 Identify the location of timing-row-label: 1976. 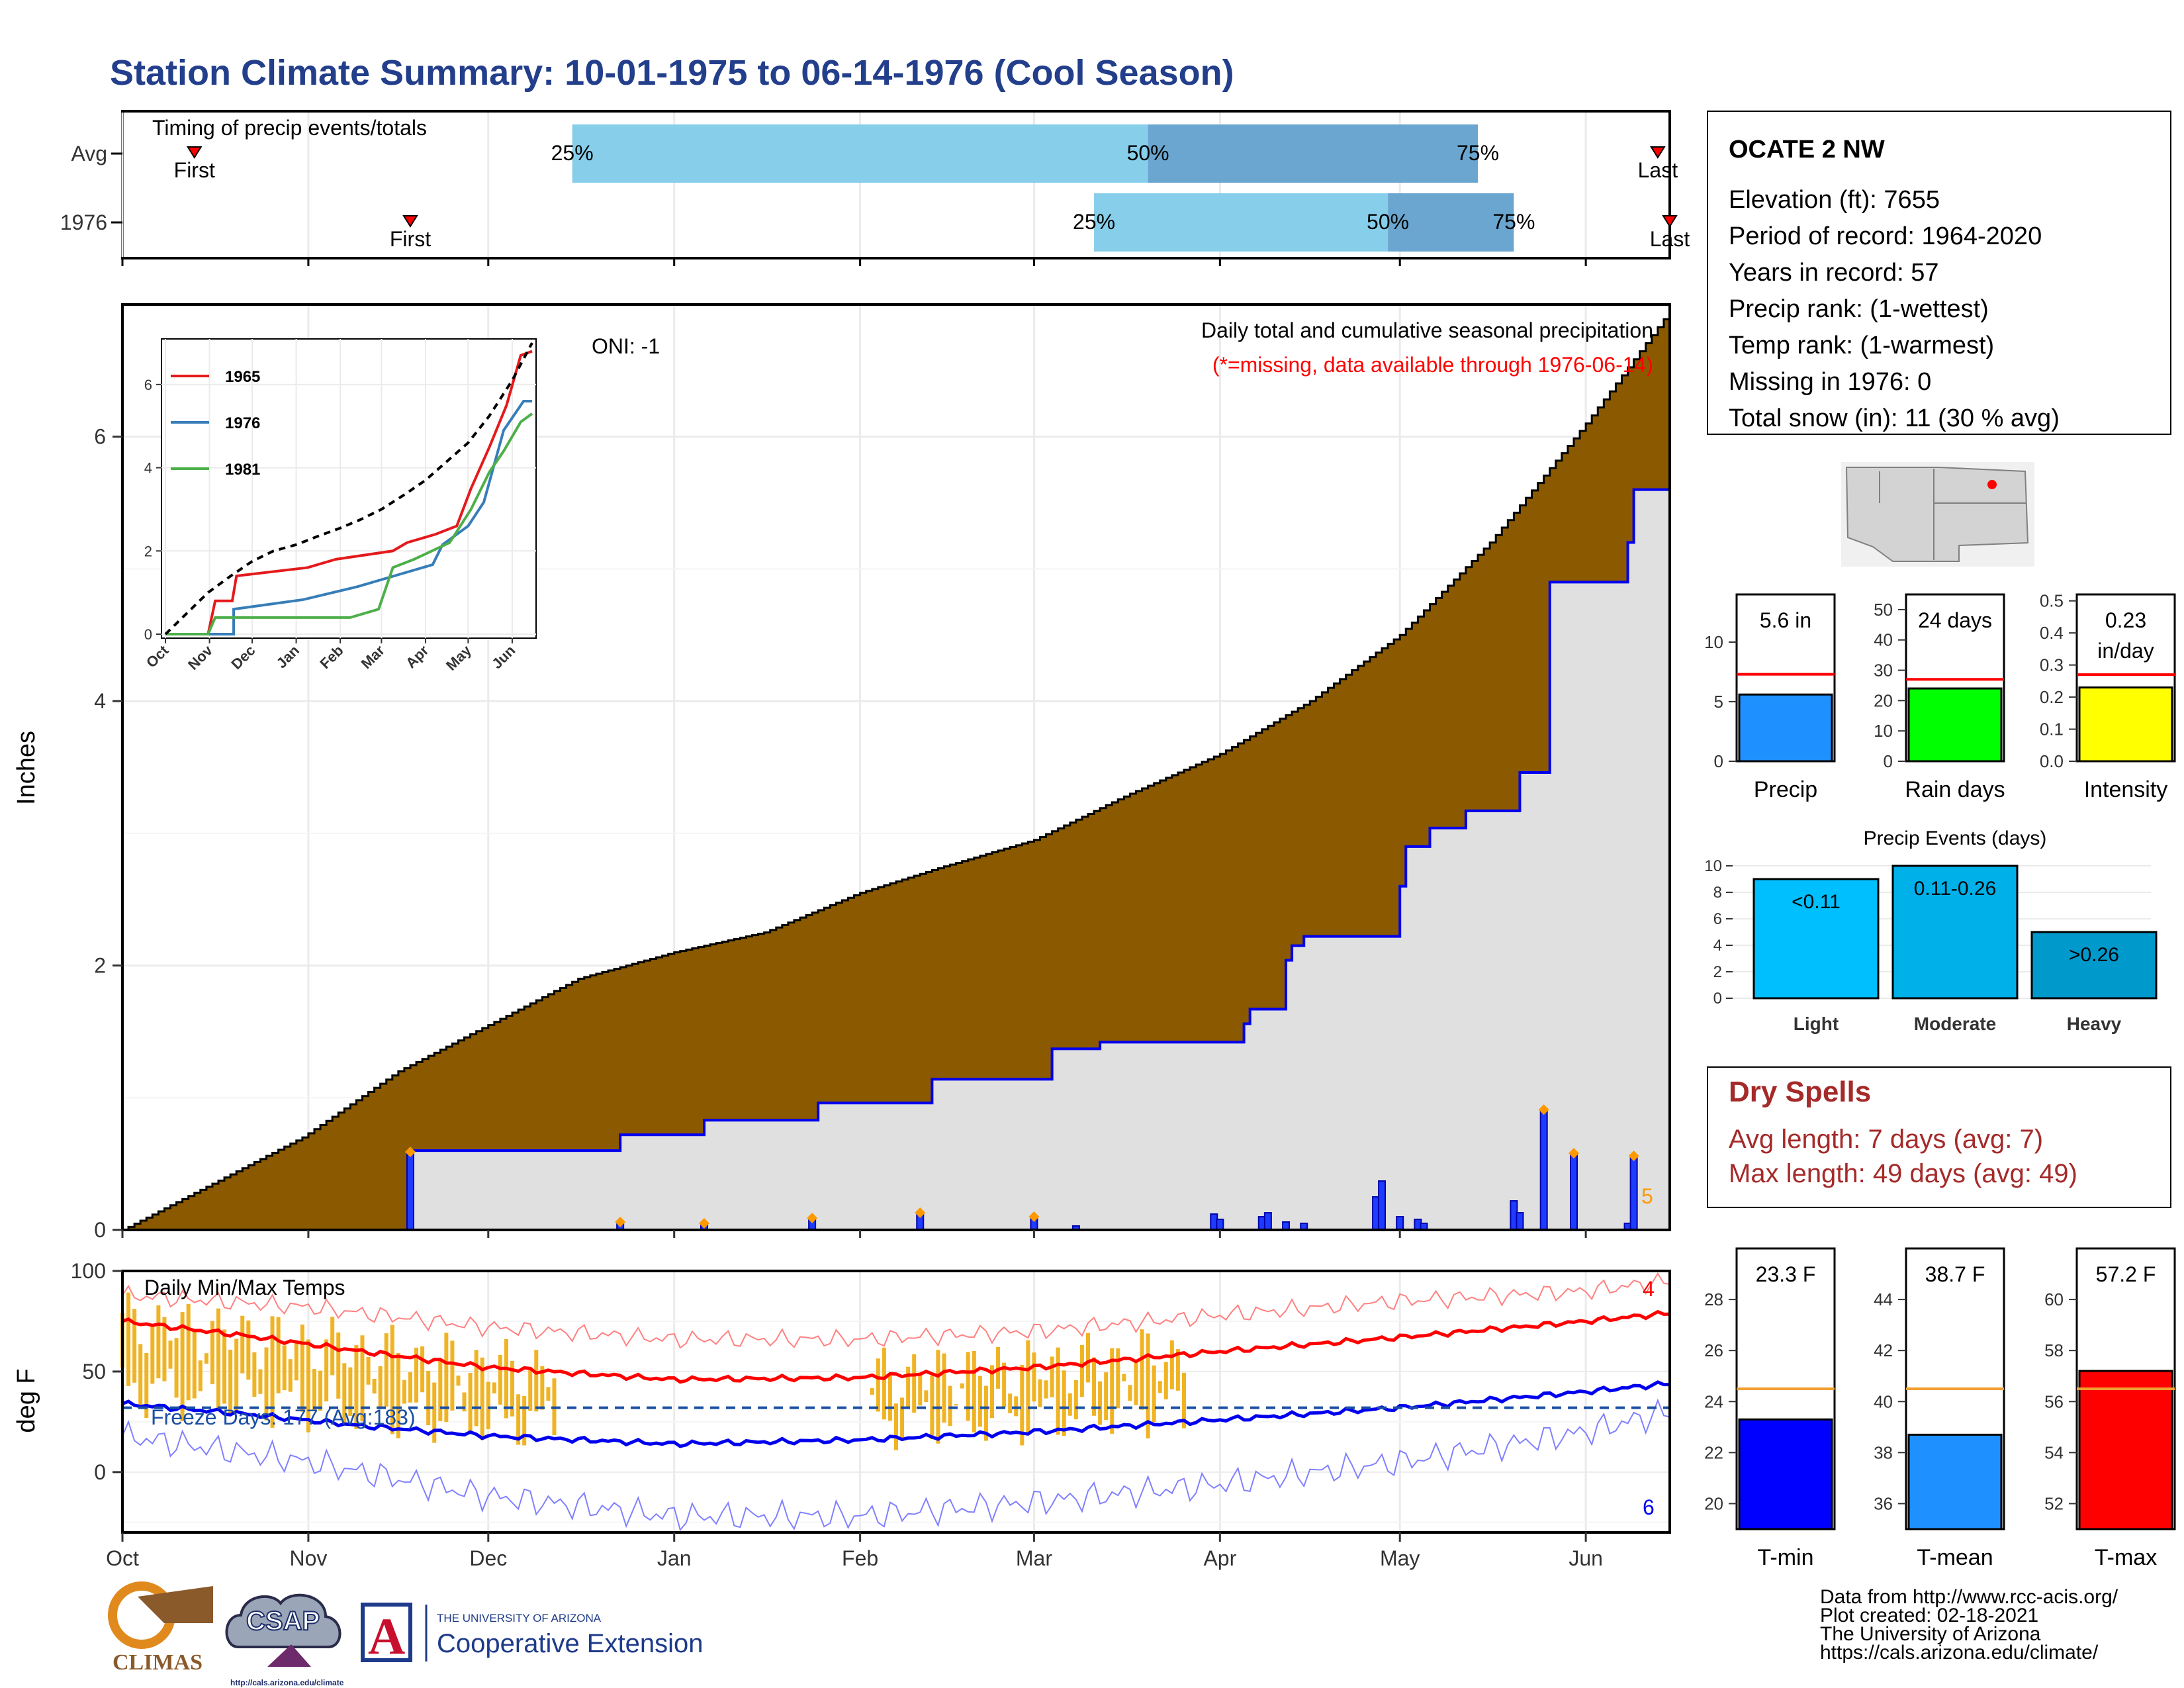
(83, 222).